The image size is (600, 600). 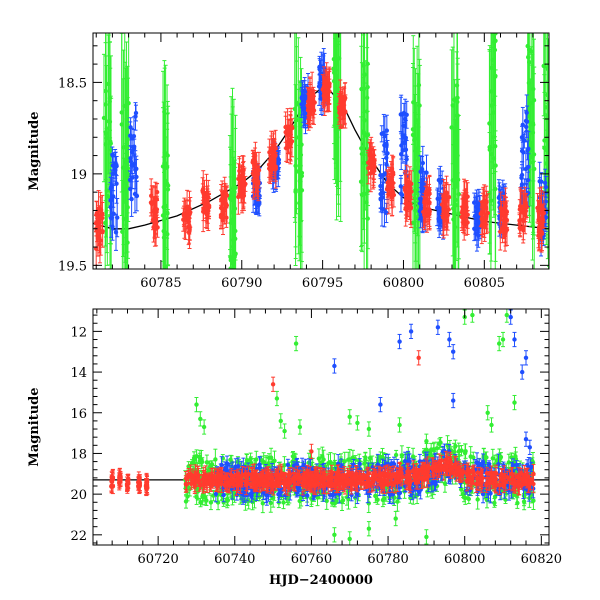 I want to click on top-x-tick-label: 60800, so click(x=403, y=283).